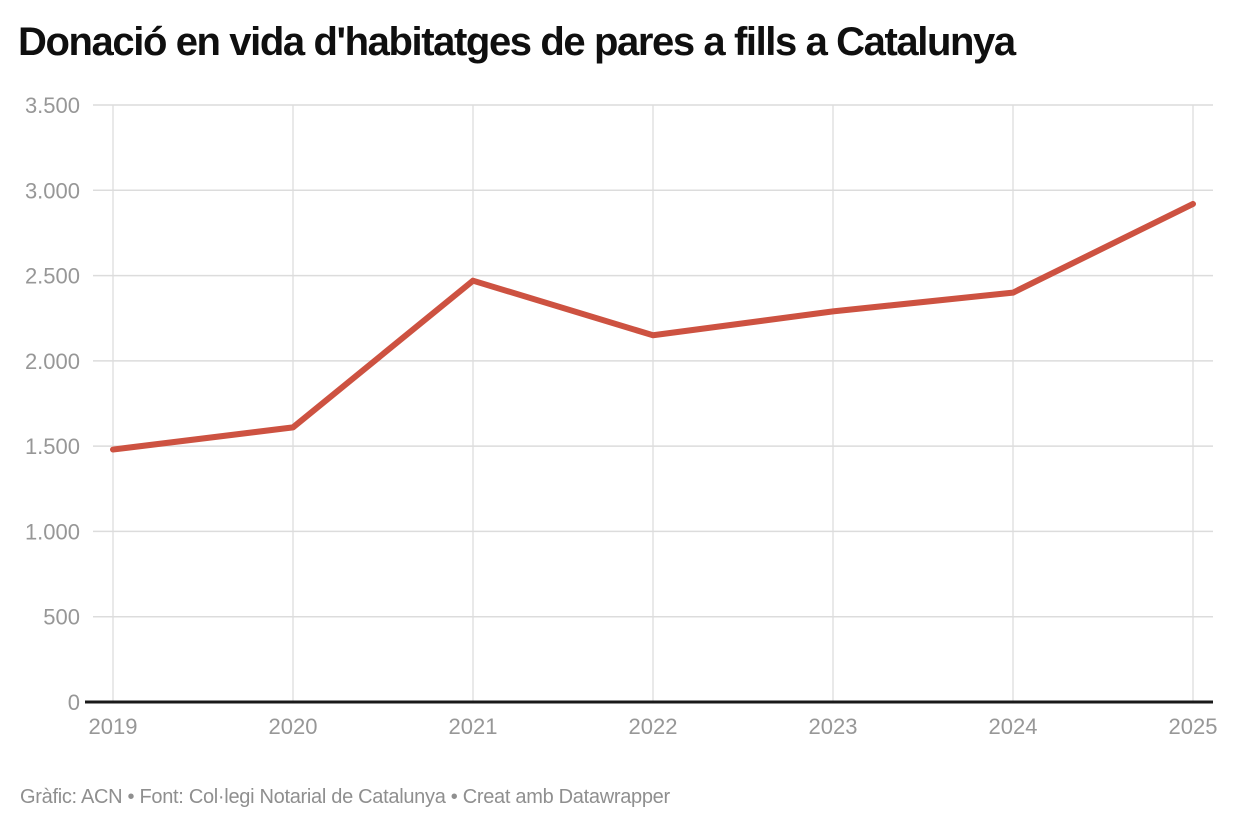 The height and width of the screenshot is (830, 1240). Describe the element at coordinates (61, 617) in the screenshot. I see `y-tick-label: 500` at that location.